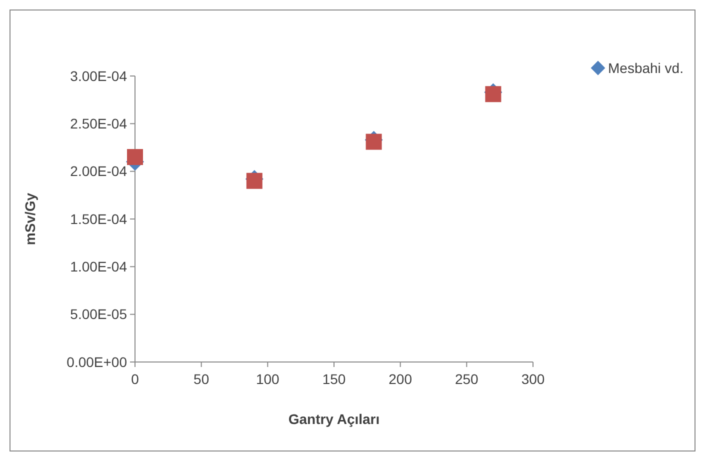 The height and width of the screenshot is (461, 705). I want to click on x-tick-label: 200, so click(400, 379).